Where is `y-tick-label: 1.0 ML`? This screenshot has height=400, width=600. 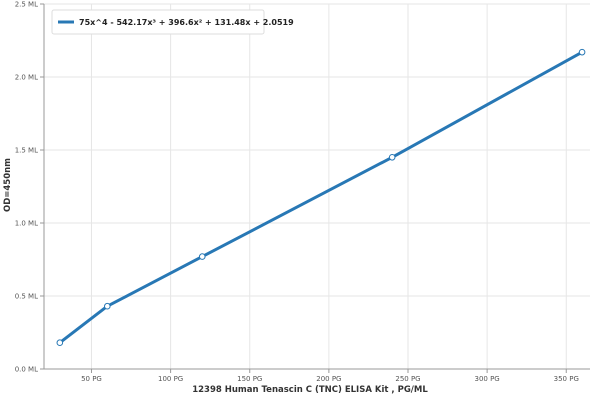 y-tick-label: 1.0 ML is located at coordinates (26, 224).